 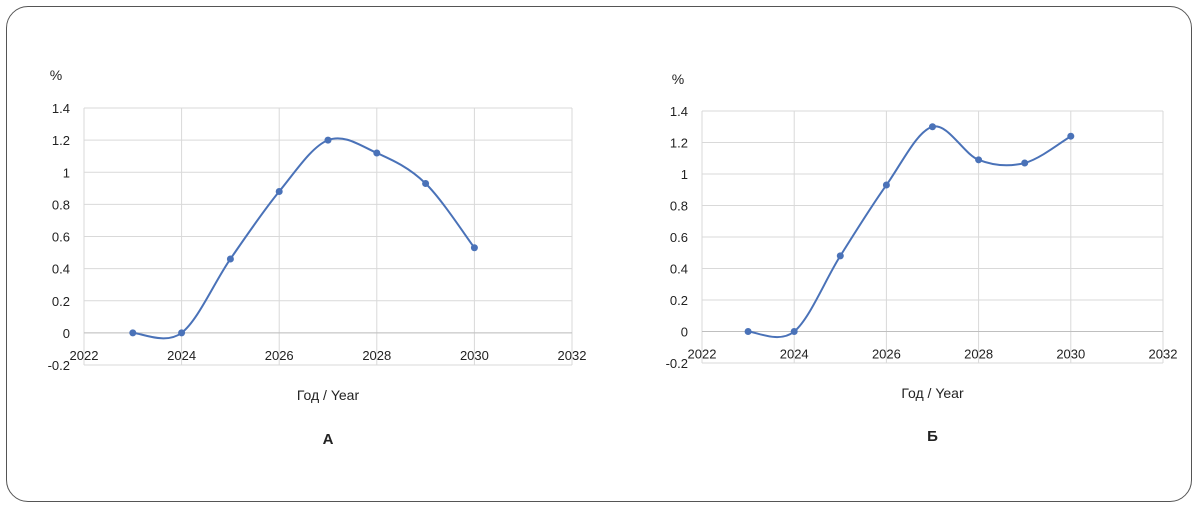 What do you see at coordinates (61, 301) in the screenshot?
I see `chart-a-y-tick-label: 0.2` at bounding box center [61, 301].